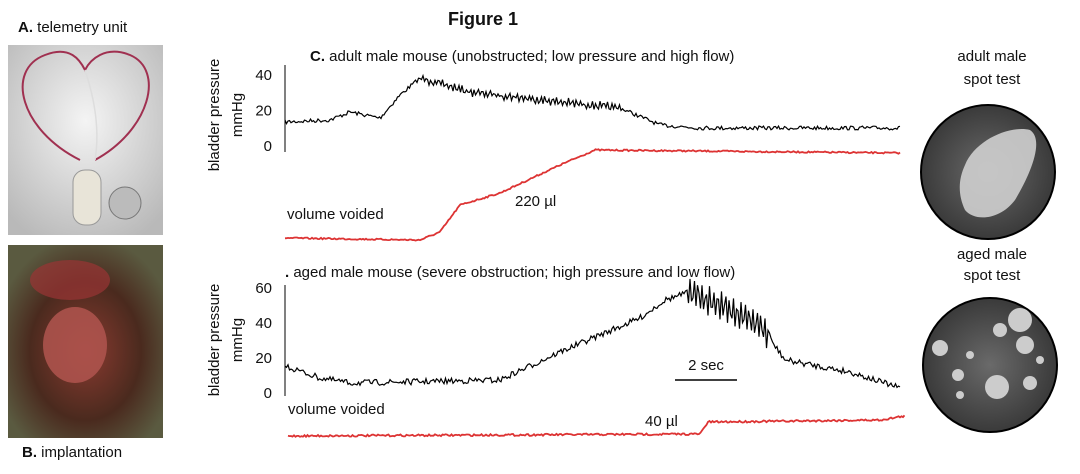 This screenshot has width=1080, height=474. What do you see at coordinates (706, 365) in the screenshot?
I see `scale-bar-label: 2 sec` at bounding box center [706, 365].